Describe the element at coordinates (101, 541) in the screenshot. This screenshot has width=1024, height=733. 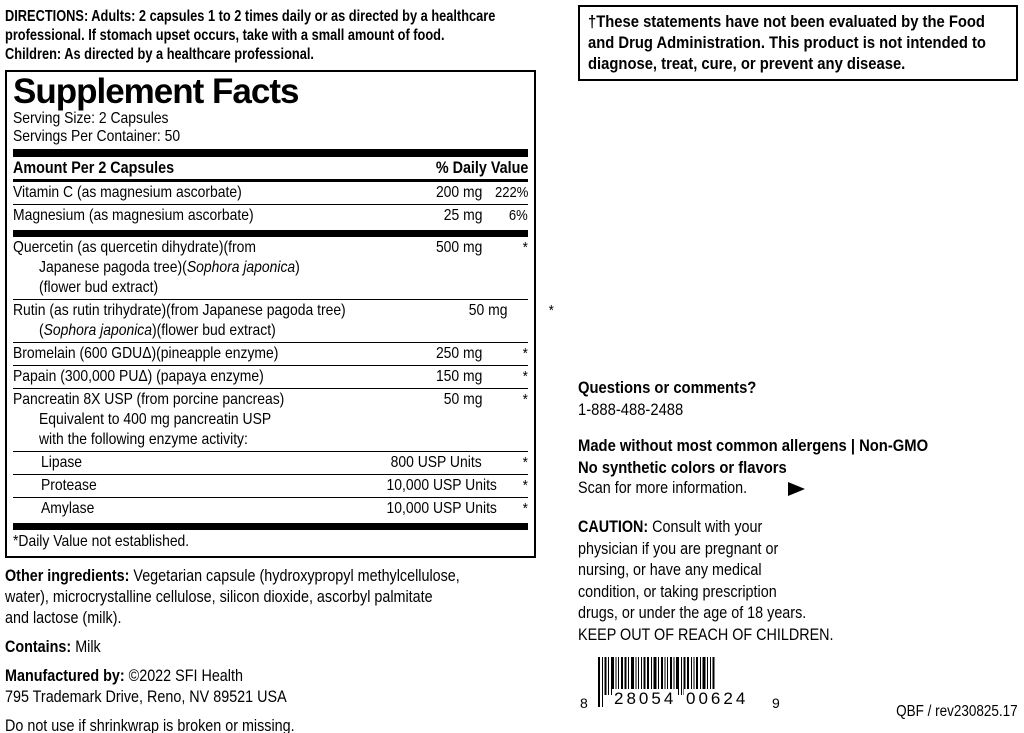
I see `dv-footnote: *Daily Value not established.` at that location.